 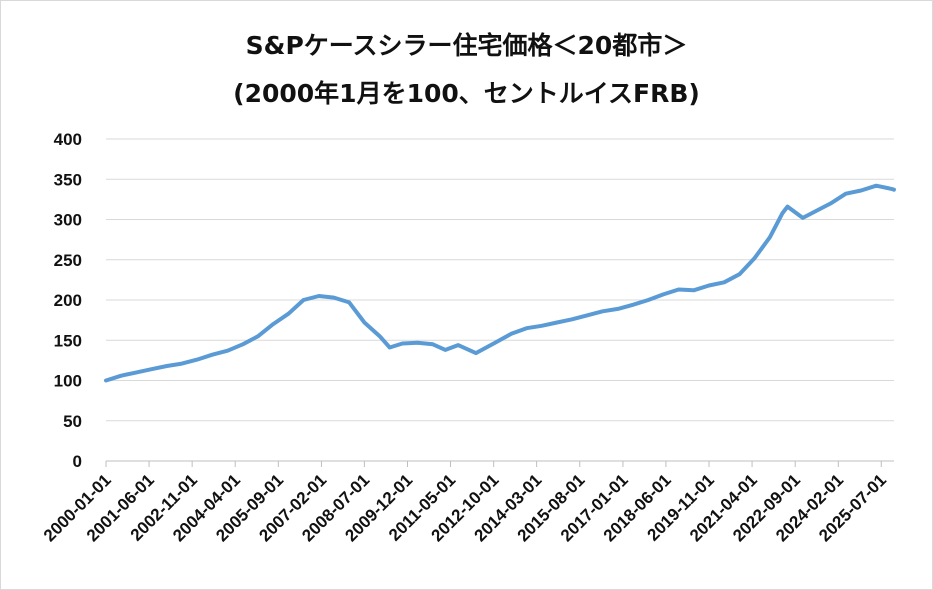 I want to click on y-tick-label: 50, so click(x=72, y=421).